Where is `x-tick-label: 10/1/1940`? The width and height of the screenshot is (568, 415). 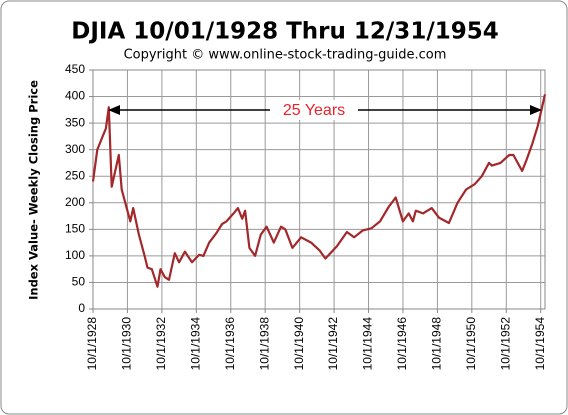 x-tick-label: 10/1/1940 is located at coordinates (299, 344).